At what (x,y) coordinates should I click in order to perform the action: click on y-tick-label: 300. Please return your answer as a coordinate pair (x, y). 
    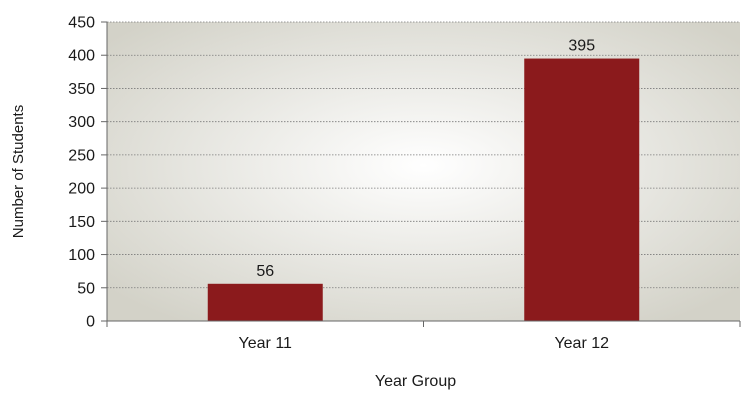
    Looking at the image, I should click on (81, 122).